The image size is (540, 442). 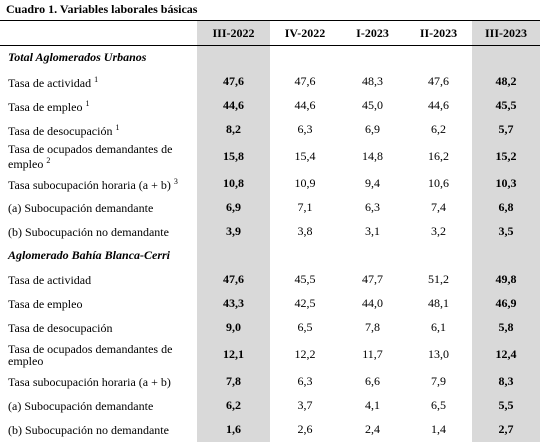 I want to click on value-cell: 2,7, so click(x=506, y=429).